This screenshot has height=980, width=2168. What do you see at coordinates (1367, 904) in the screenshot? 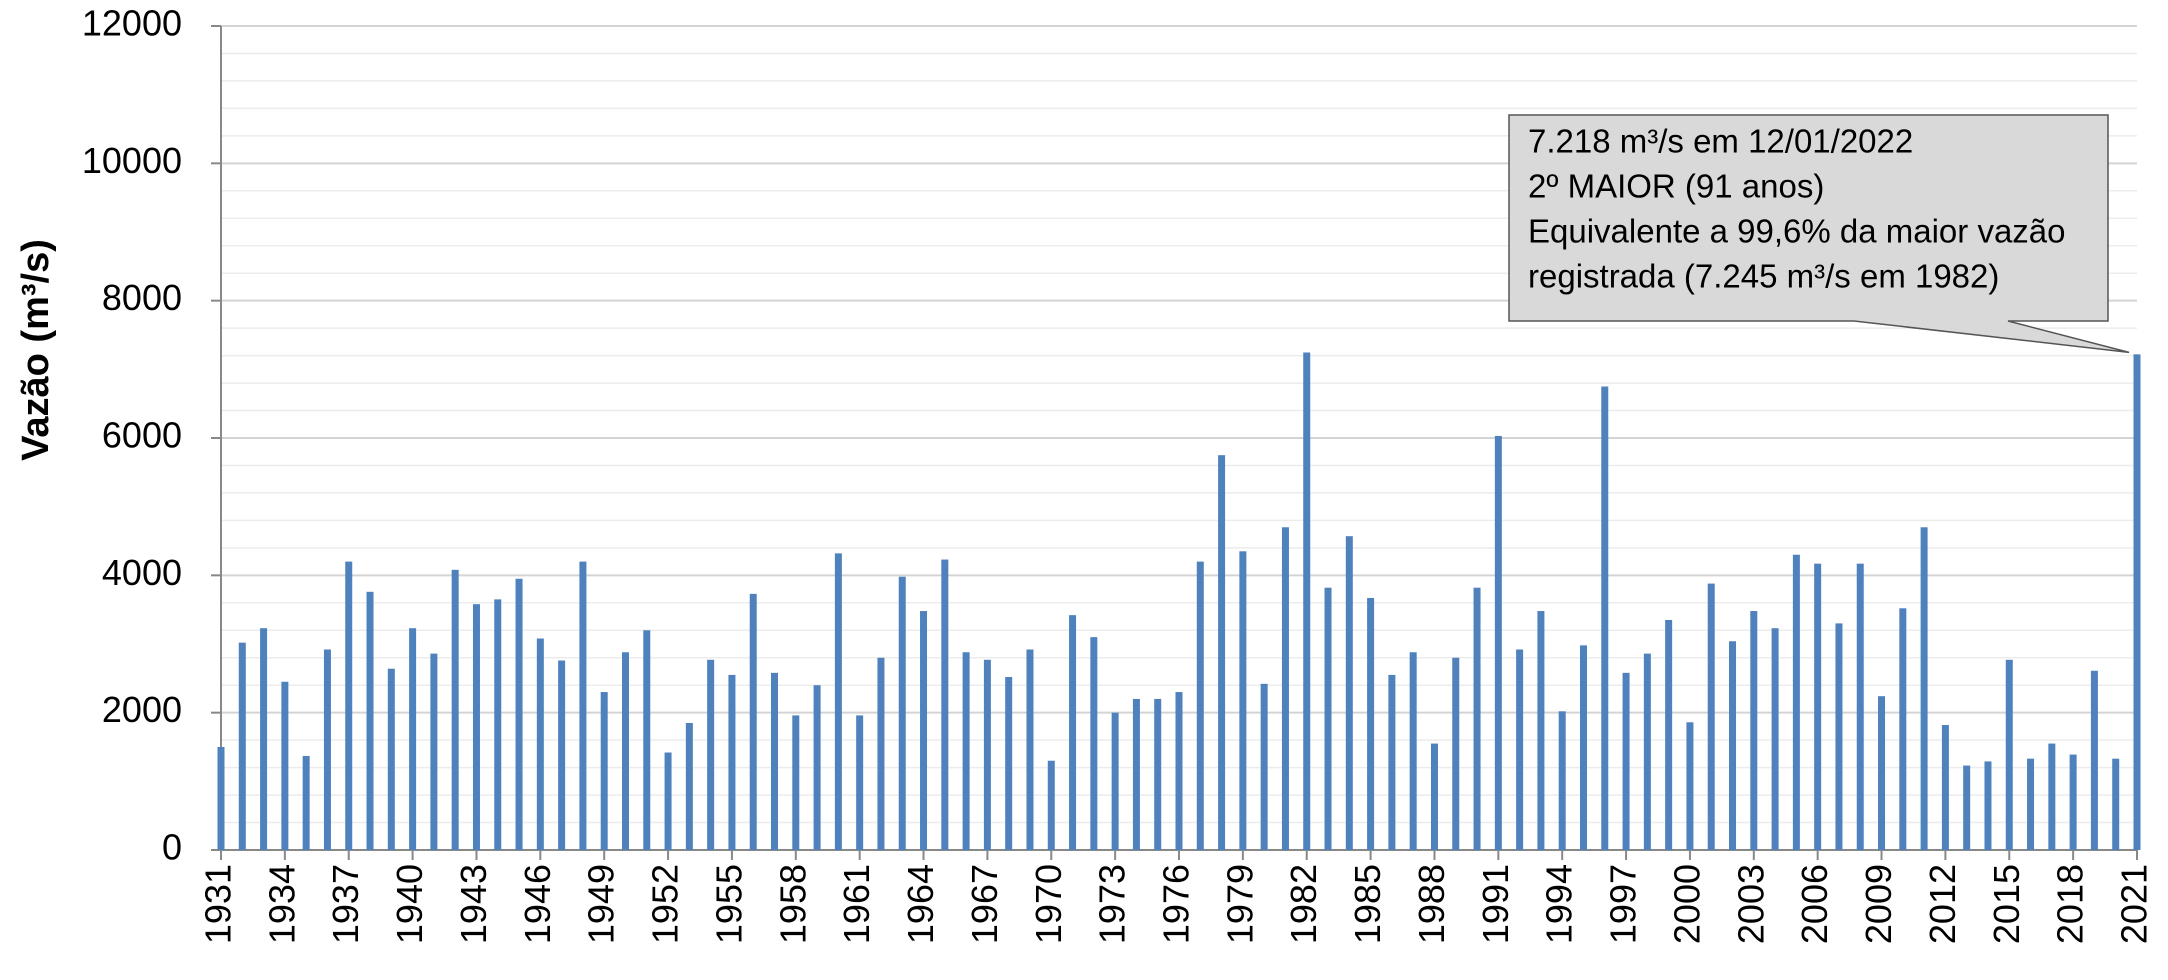
I see `x-tick-label: 1985` at bounding box center [1367, 904].